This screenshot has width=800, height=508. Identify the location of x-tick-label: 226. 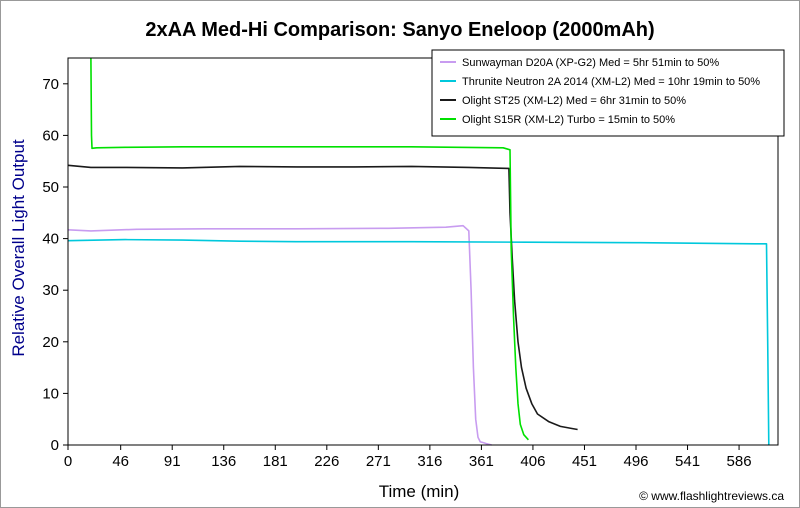
(326, 461).